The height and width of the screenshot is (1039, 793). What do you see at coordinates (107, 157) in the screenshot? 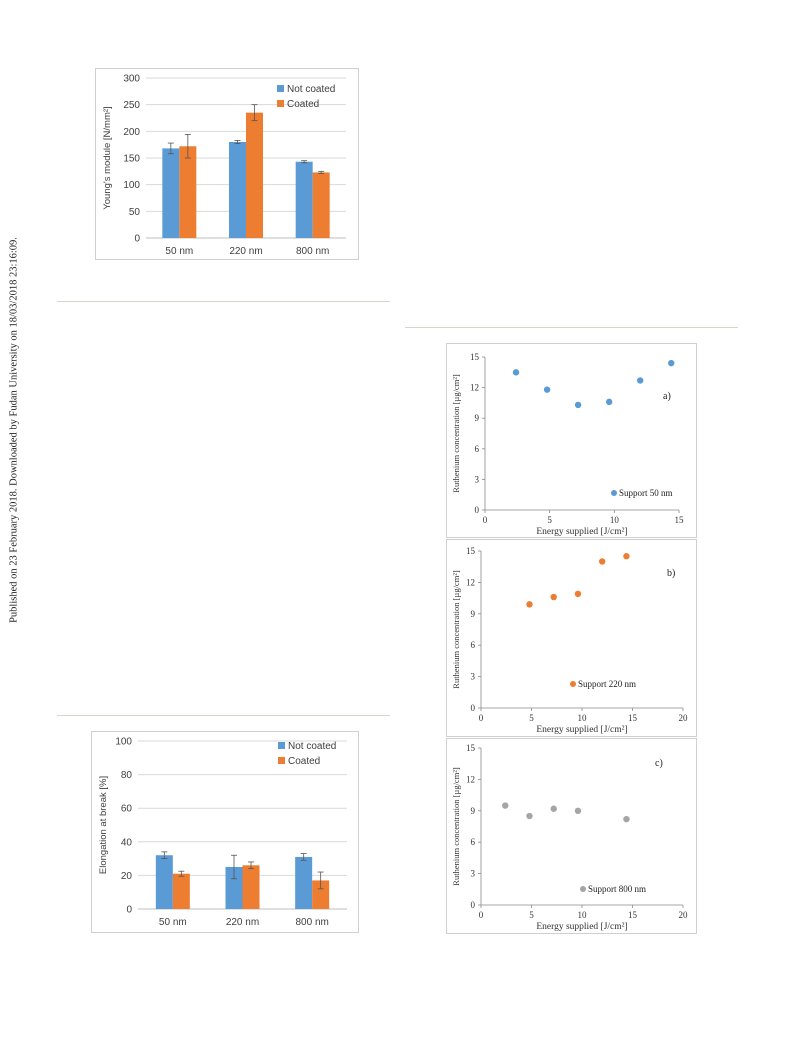
I see `y-axis-label: Young's module [N/mm²]` at bounding box center [107, 157].